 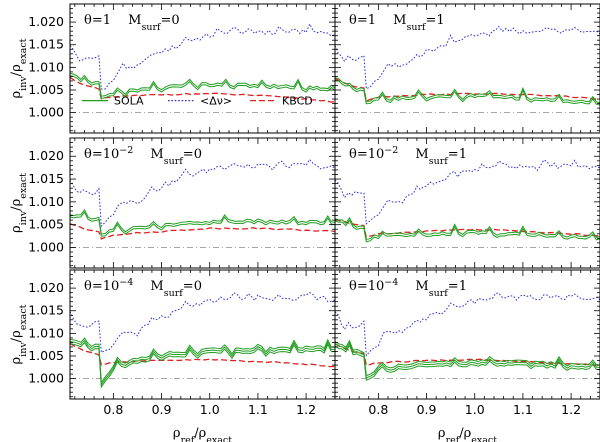 What do you see at coordinates (297, 101) in the screenshot?
I see `legend-label: KBCD` at bounding box center [297, 101].